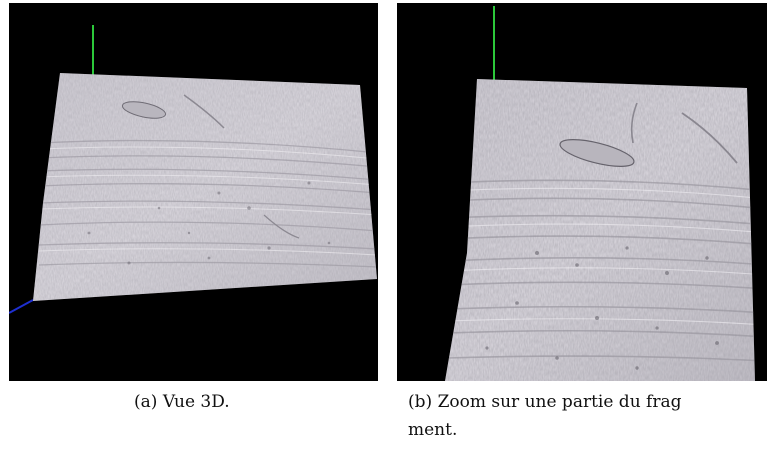 The height and width of the screenshot is (452, 767). I want to click on caption-text-2: ment., so click(433, 430).